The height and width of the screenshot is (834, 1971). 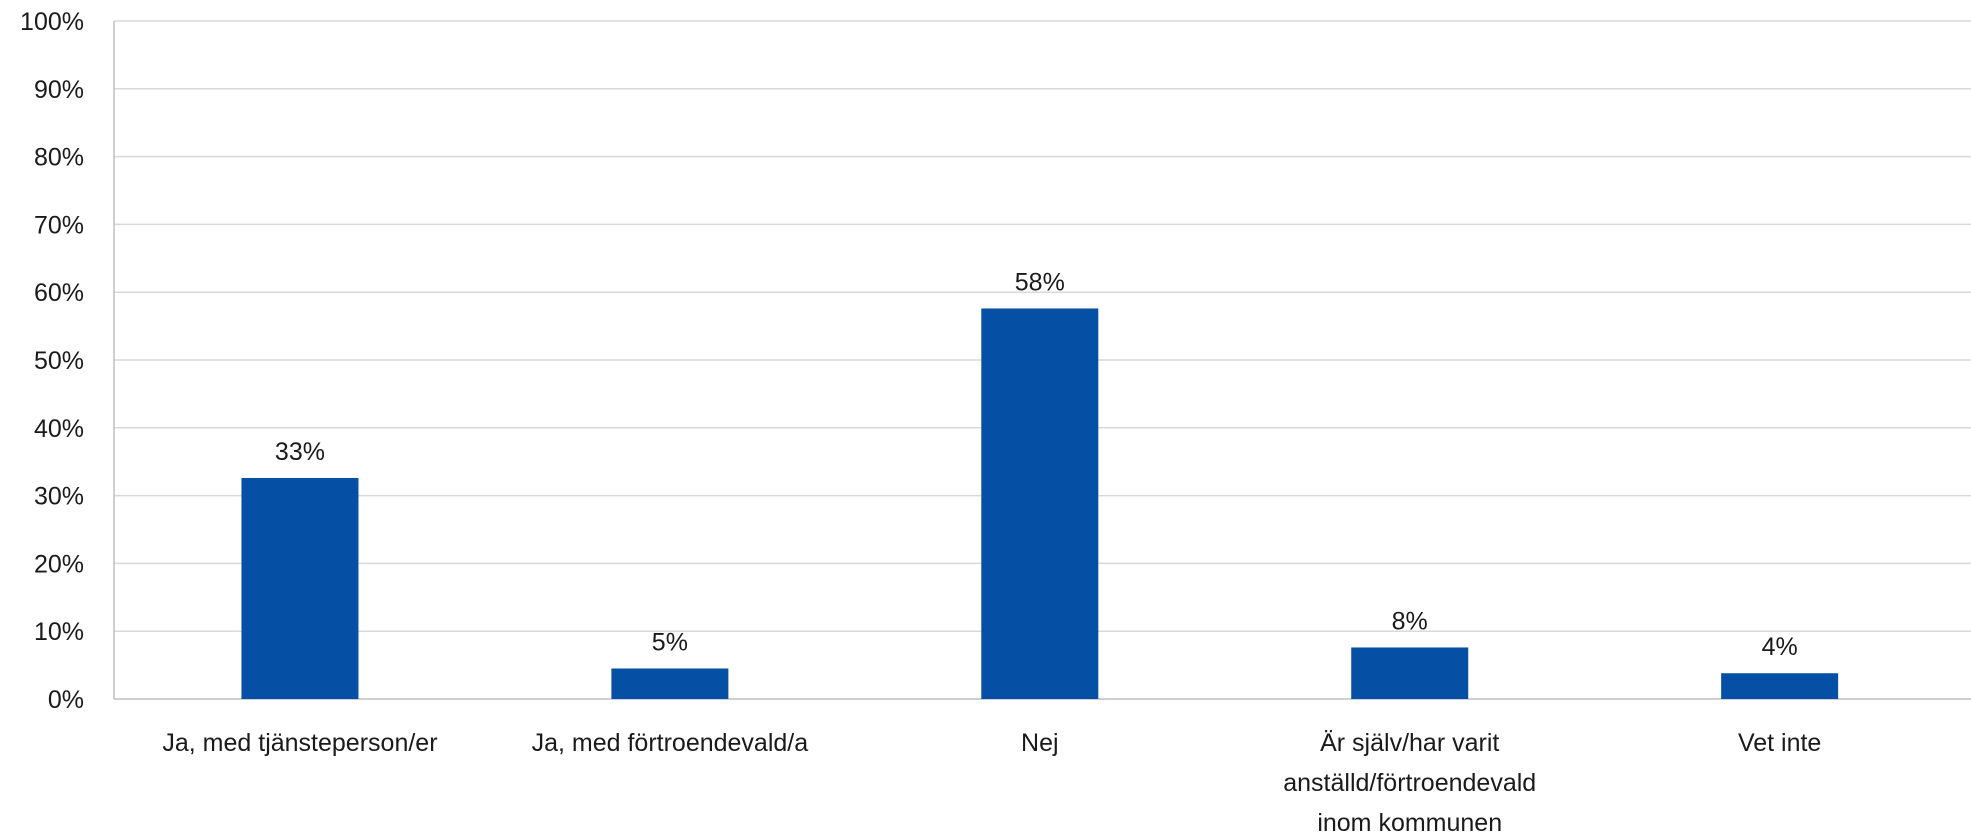 What do you see at coordinates (59, 564) in the screenshot?
I see `y-tick-label: 20%` at bounding box center [59, 564].